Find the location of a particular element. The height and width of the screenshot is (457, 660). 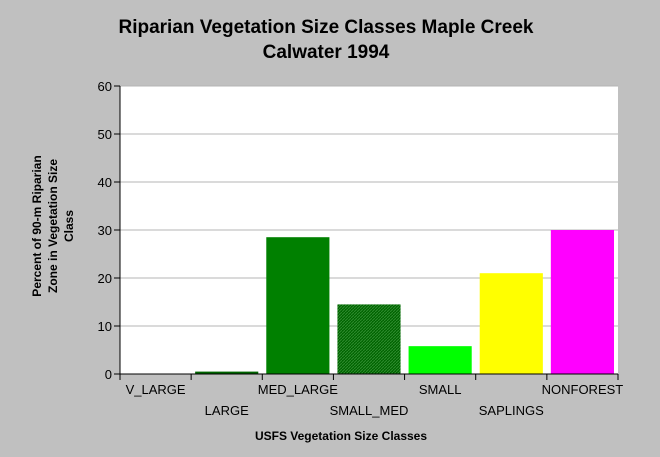

category-label: SMALL_MED is located at coordinates (369, 410).